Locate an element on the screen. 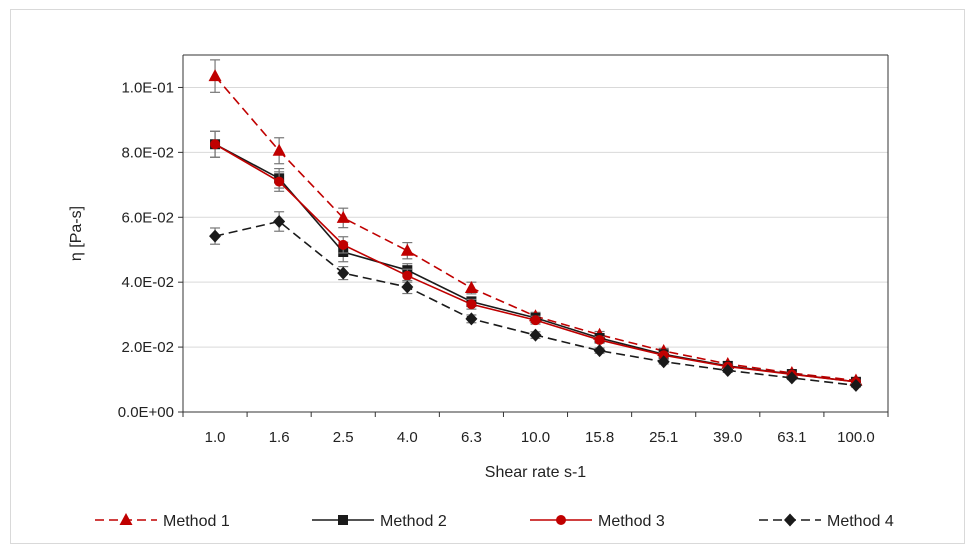 This screenshot has width=975, height=554. x-tick-label: 2.5 is located at coordinates (343, 437).